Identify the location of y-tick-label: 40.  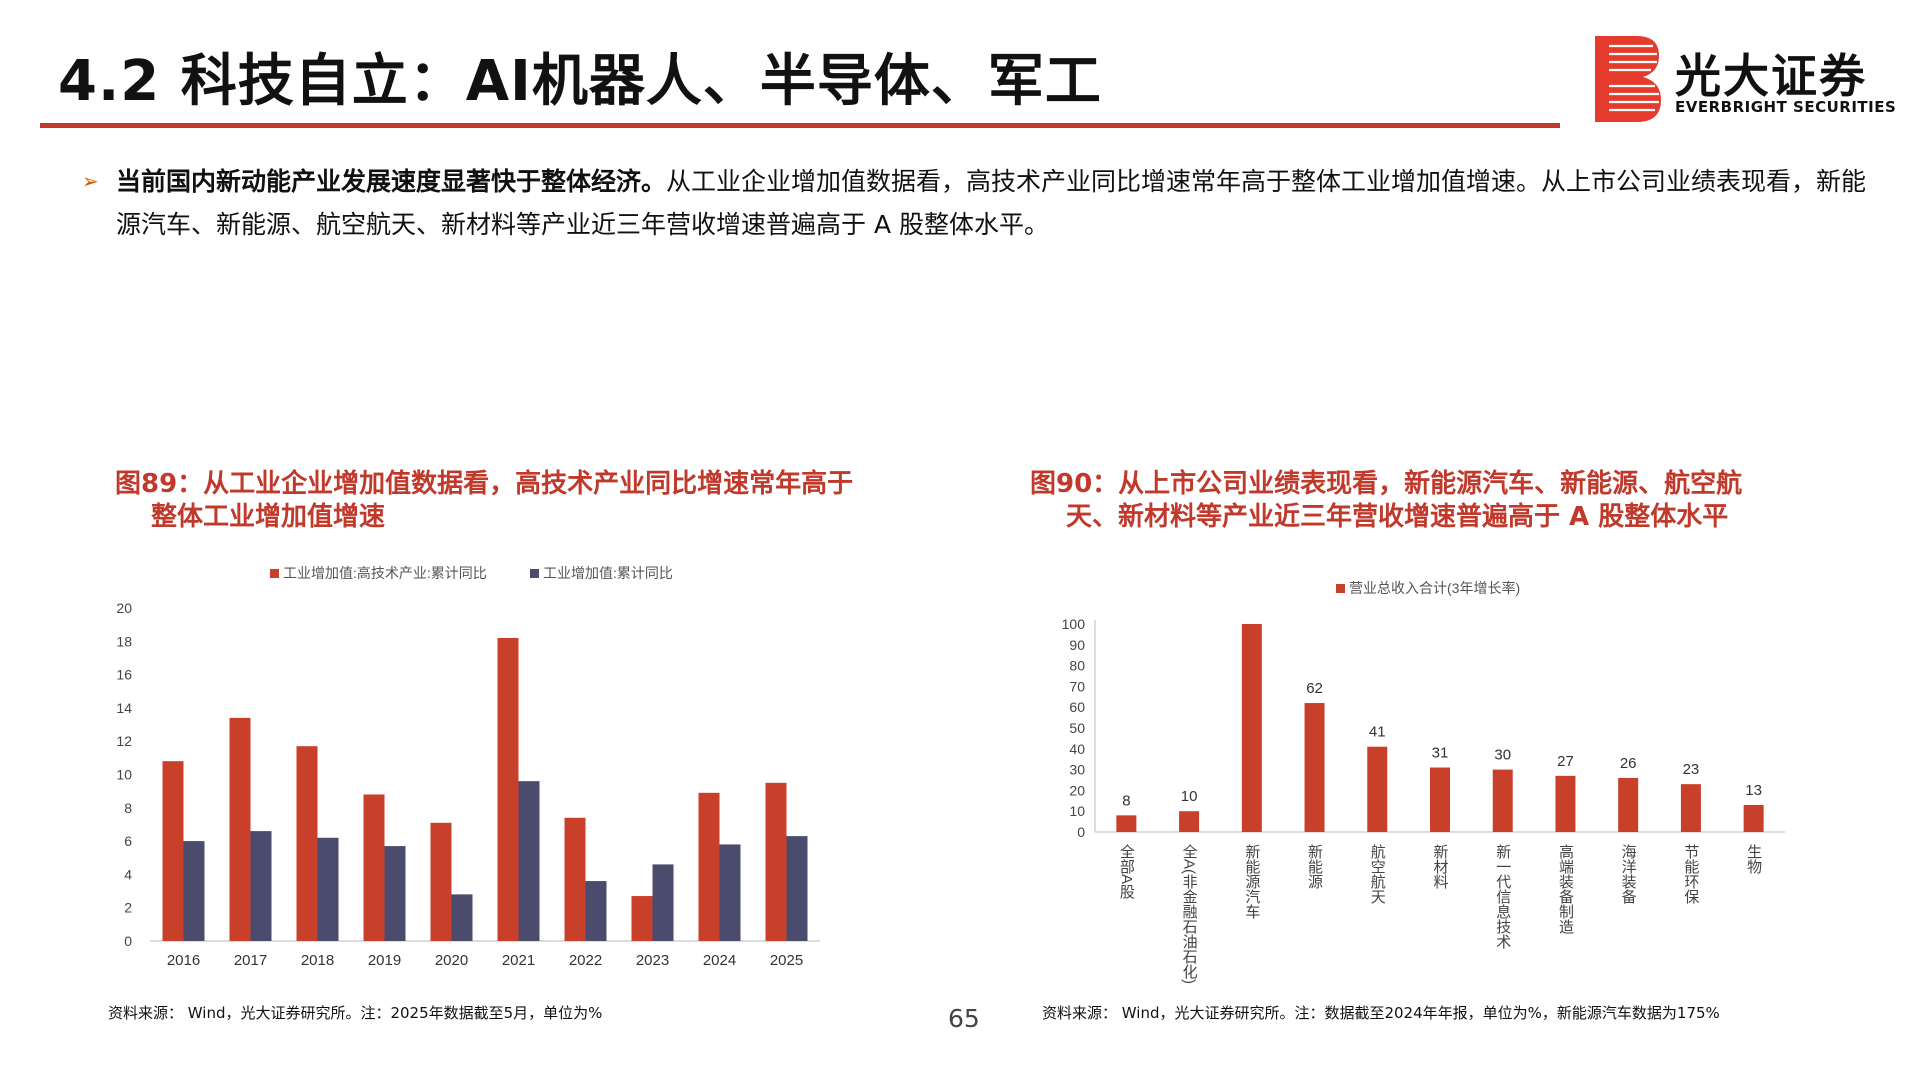
(1077, 749).